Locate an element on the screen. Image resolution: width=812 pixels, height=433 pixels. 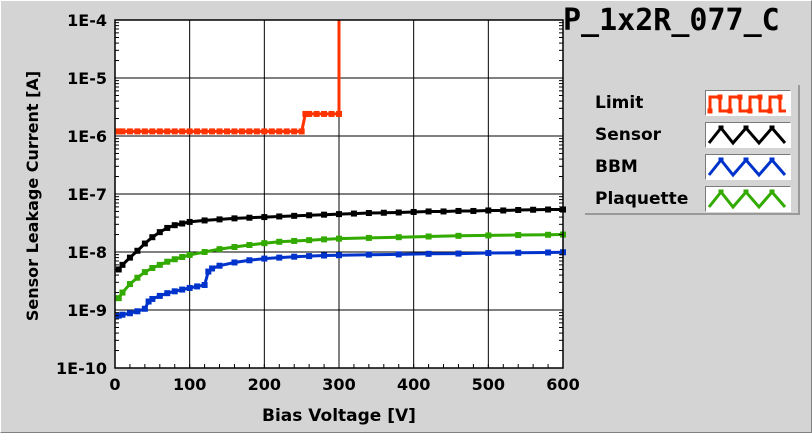
legend-item-bbm: BBM is located at coordinates (692, 167).